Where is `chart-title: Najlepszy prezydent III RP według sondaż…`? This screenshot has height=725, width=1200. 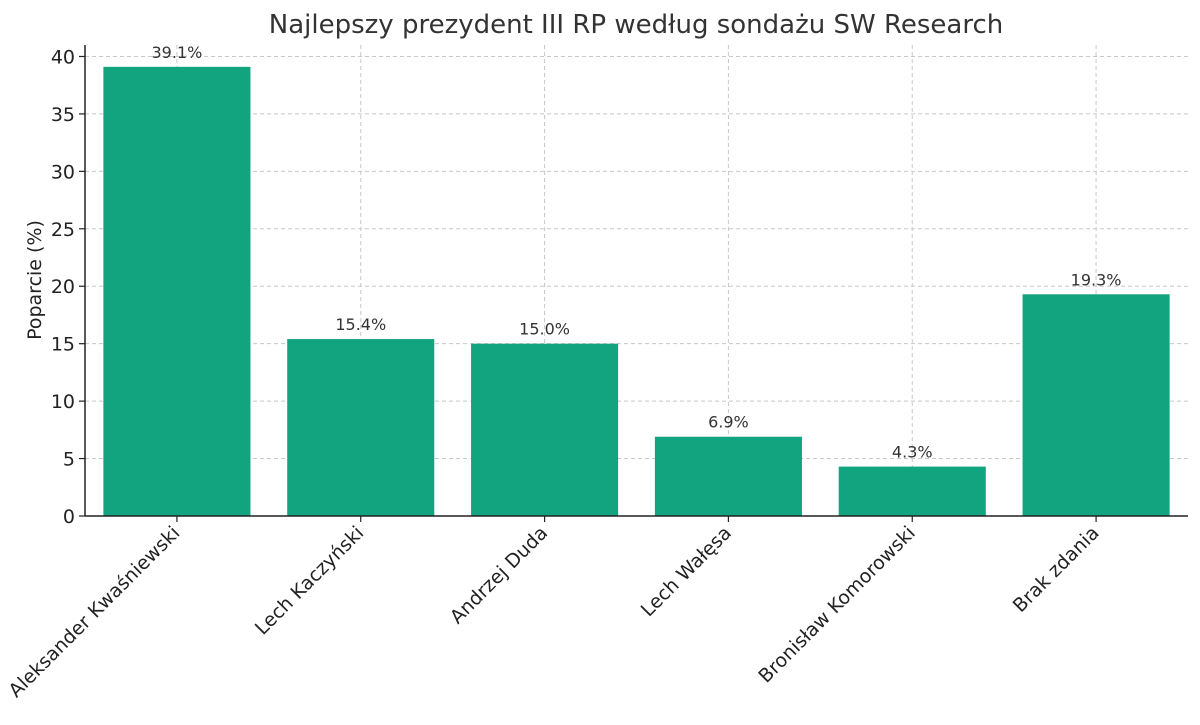
chart-title: Najlepszy prezydent III RP według sondaż… is located at coordinates (636, 25).